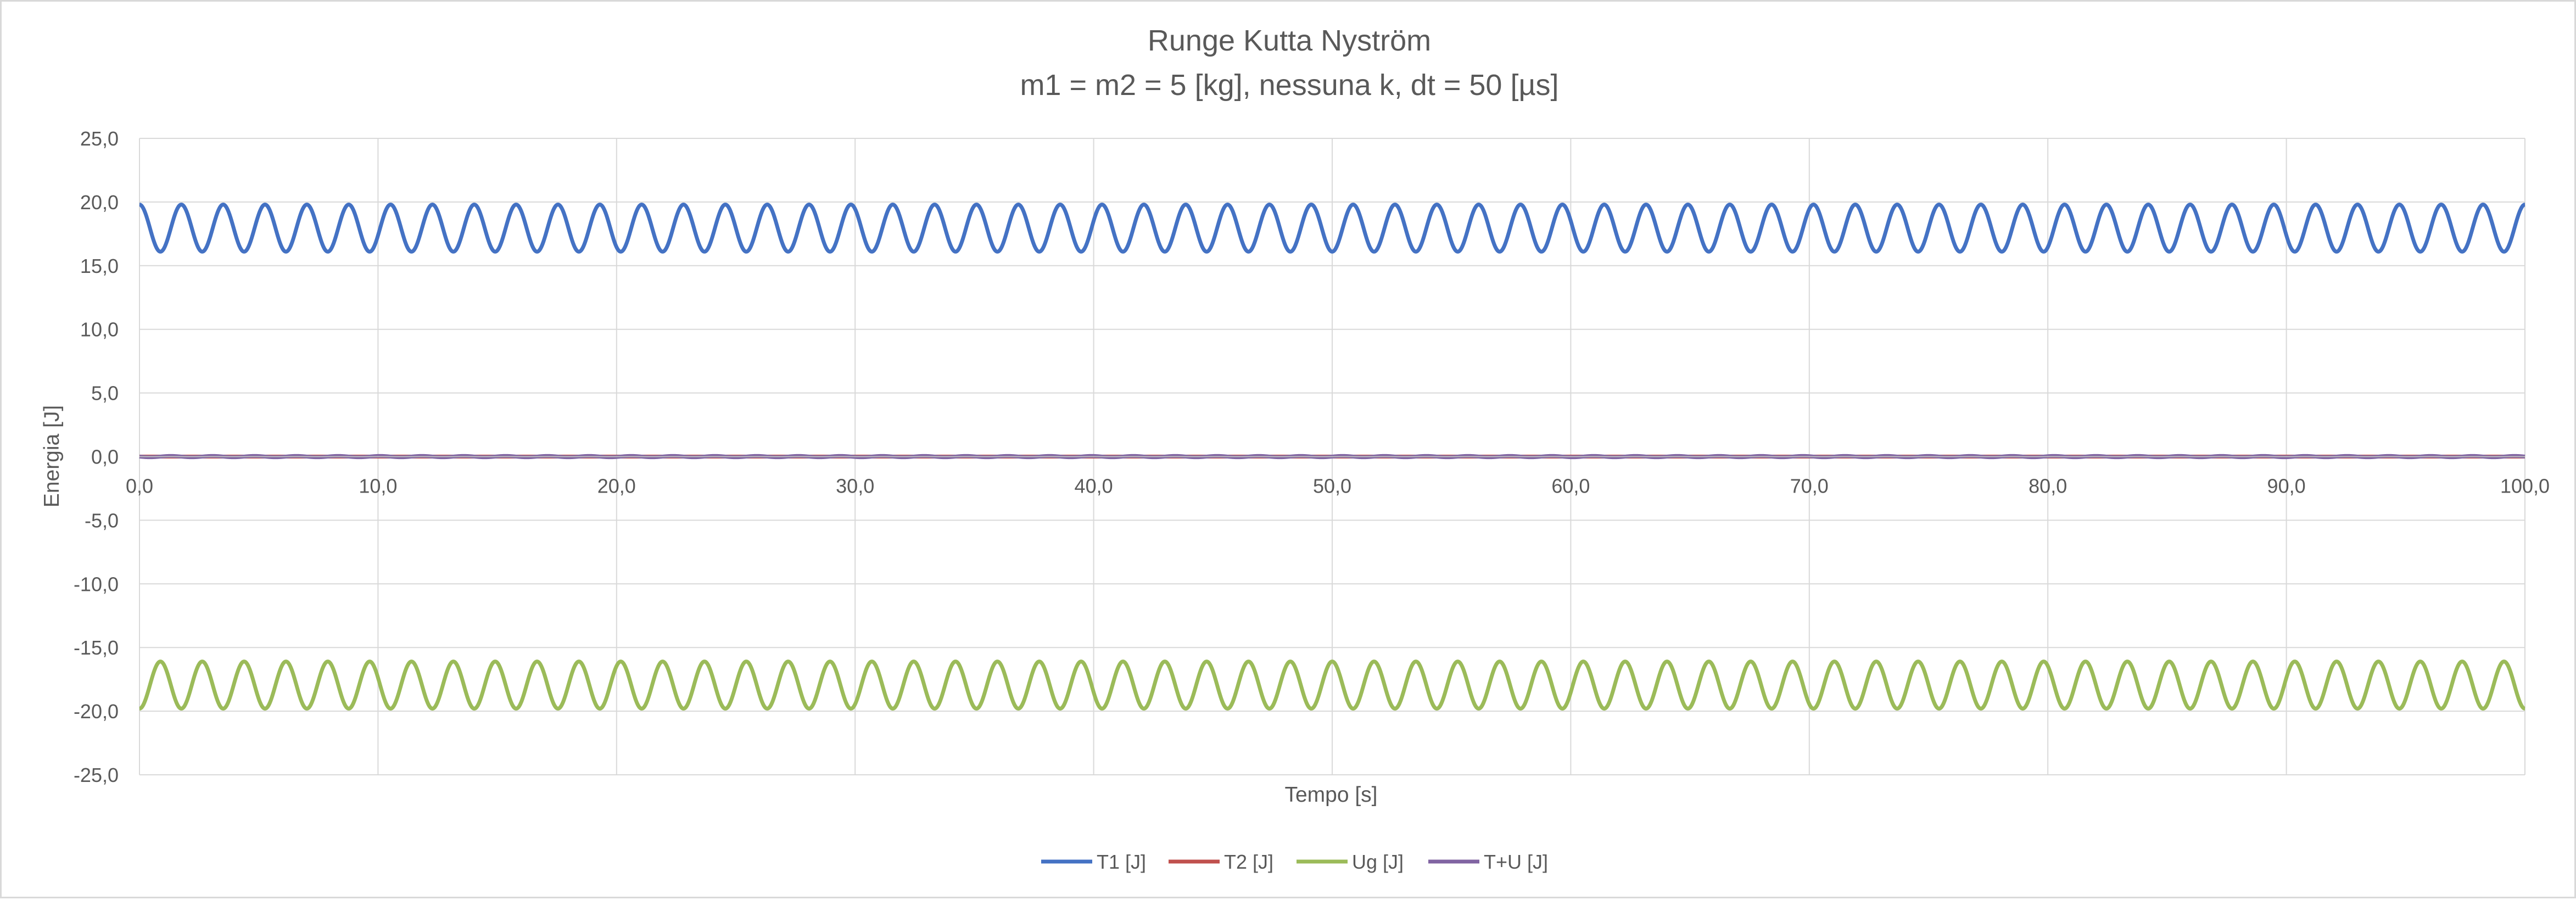 This screenshot has height=900, width=2576. Describe the element at coordinates (378, 486) in the screenshot. I see `x-tick-label: 10,0` at that location.